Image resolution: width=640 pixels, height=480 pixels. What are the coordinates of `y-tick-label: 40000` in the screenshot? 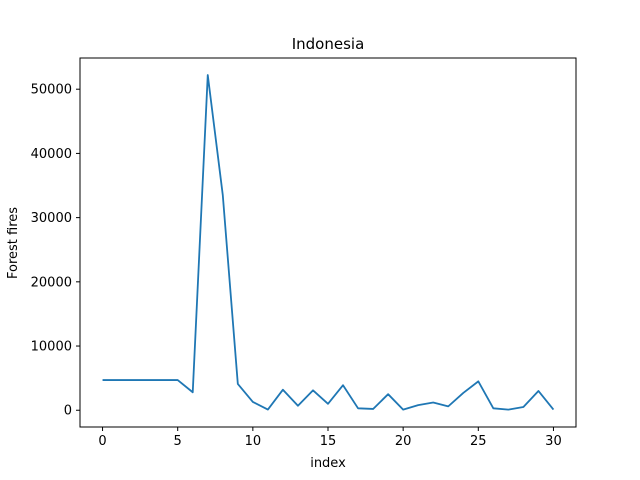 It's located at (51, 154).